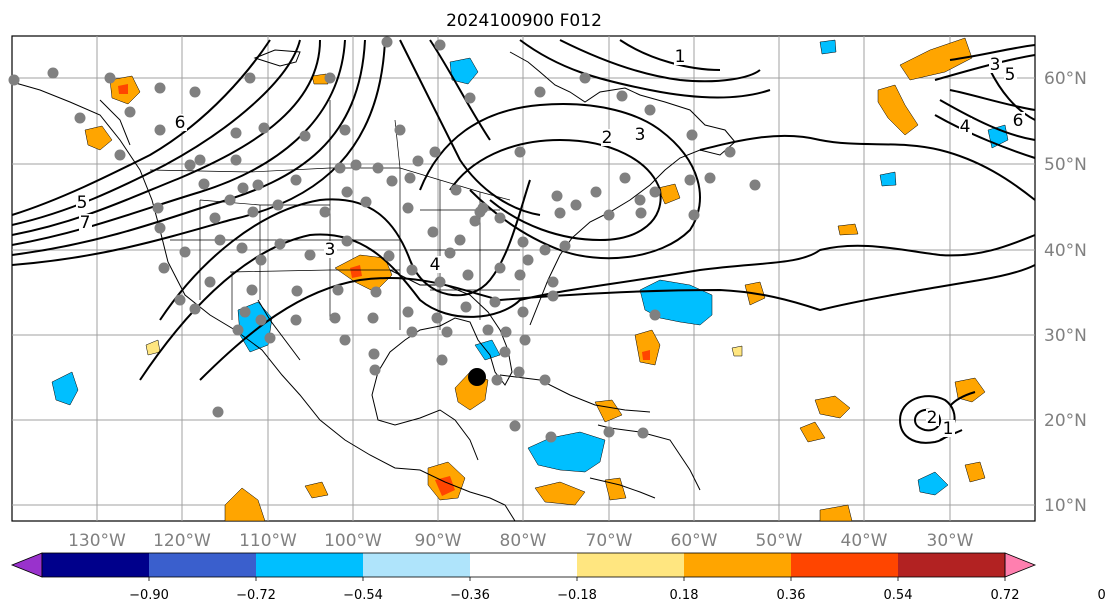 This screenshot has width=1105, height=615. I want to click on colorbar-tick-label: −0.36, so click(470, 595).